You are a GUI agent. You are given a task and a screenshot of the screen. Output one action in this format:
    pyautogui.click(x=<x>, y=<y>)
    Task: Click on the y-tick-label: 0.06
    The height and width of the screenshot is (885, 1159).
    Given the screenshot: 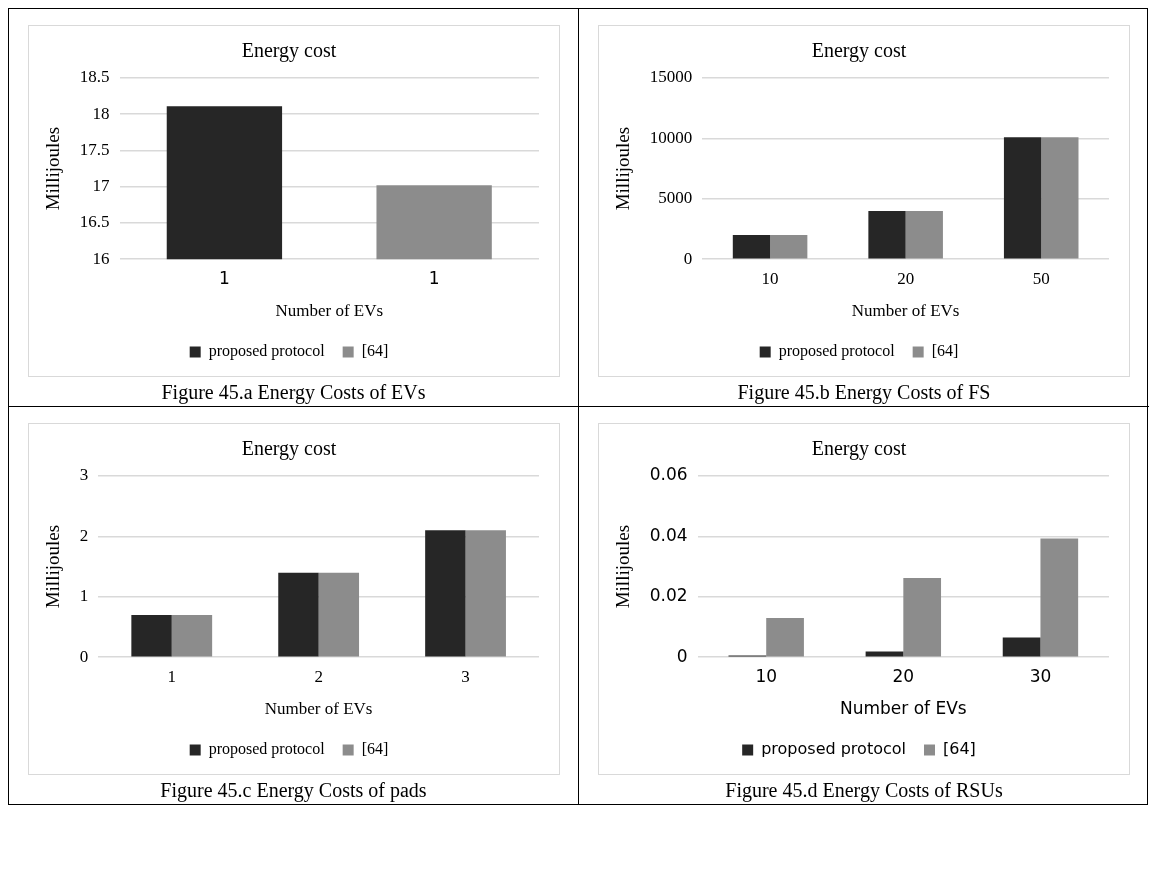 What is the action you would take?
    pyautogui.click(x=668, y=474)
    